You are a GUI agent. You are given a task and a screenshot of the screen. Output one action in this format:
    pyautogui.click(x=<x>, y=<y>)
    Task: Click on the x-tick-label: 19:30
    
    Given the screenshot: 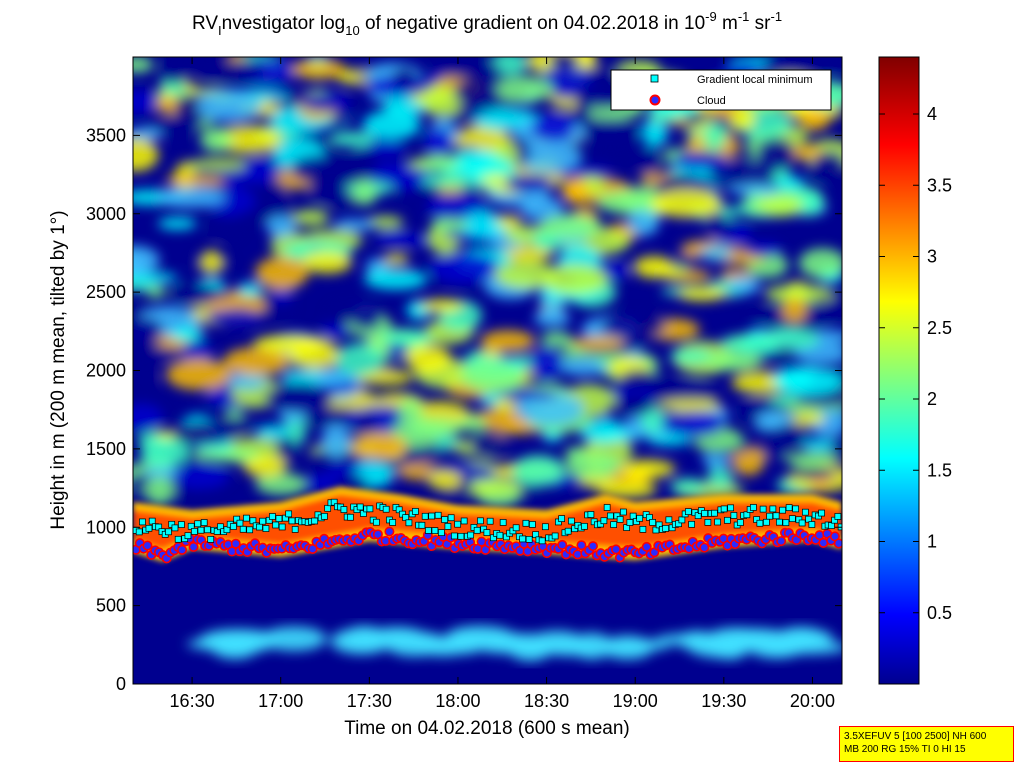 What is the action you would take?
    pyautogui.click(x=723, y=701)
    